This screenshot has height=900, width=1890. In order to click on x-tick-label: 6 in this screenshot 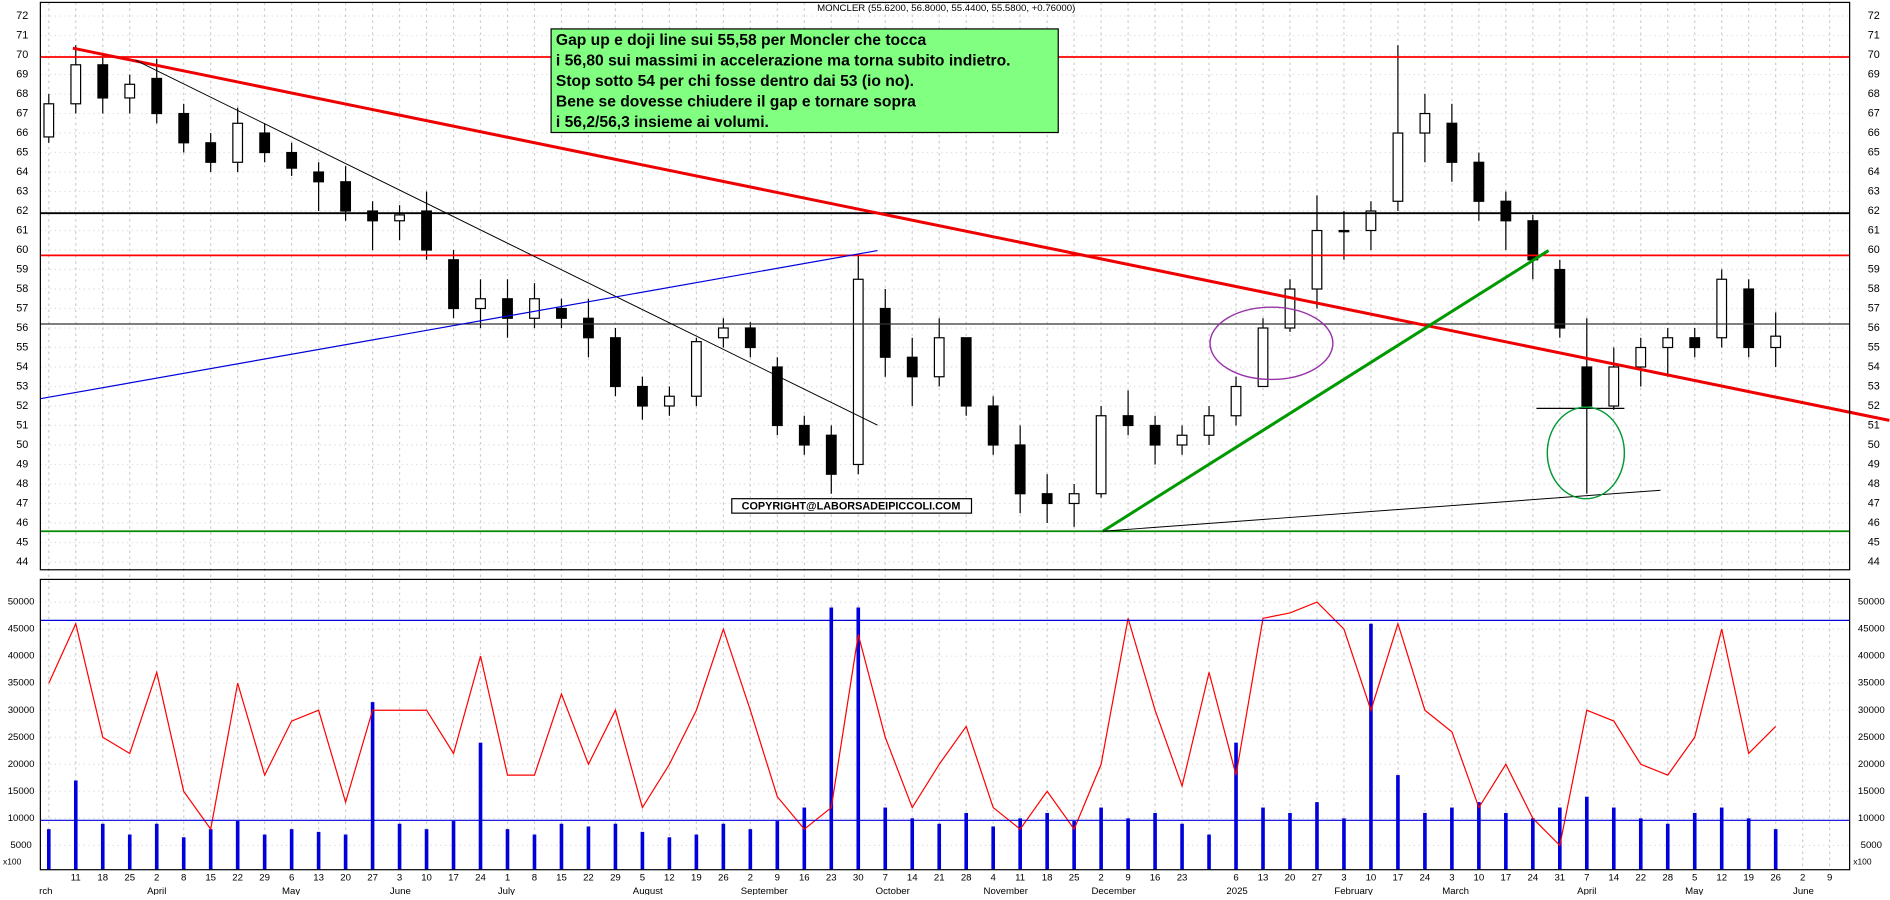, I will do `click(291, 878)`.